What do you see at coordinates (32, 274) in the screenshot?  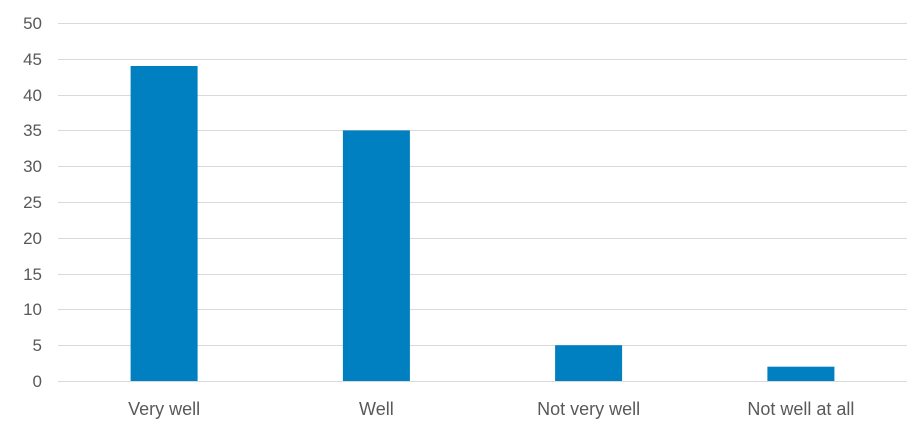 I see `y-tick-label: 15` at bounding box center [32, 274].